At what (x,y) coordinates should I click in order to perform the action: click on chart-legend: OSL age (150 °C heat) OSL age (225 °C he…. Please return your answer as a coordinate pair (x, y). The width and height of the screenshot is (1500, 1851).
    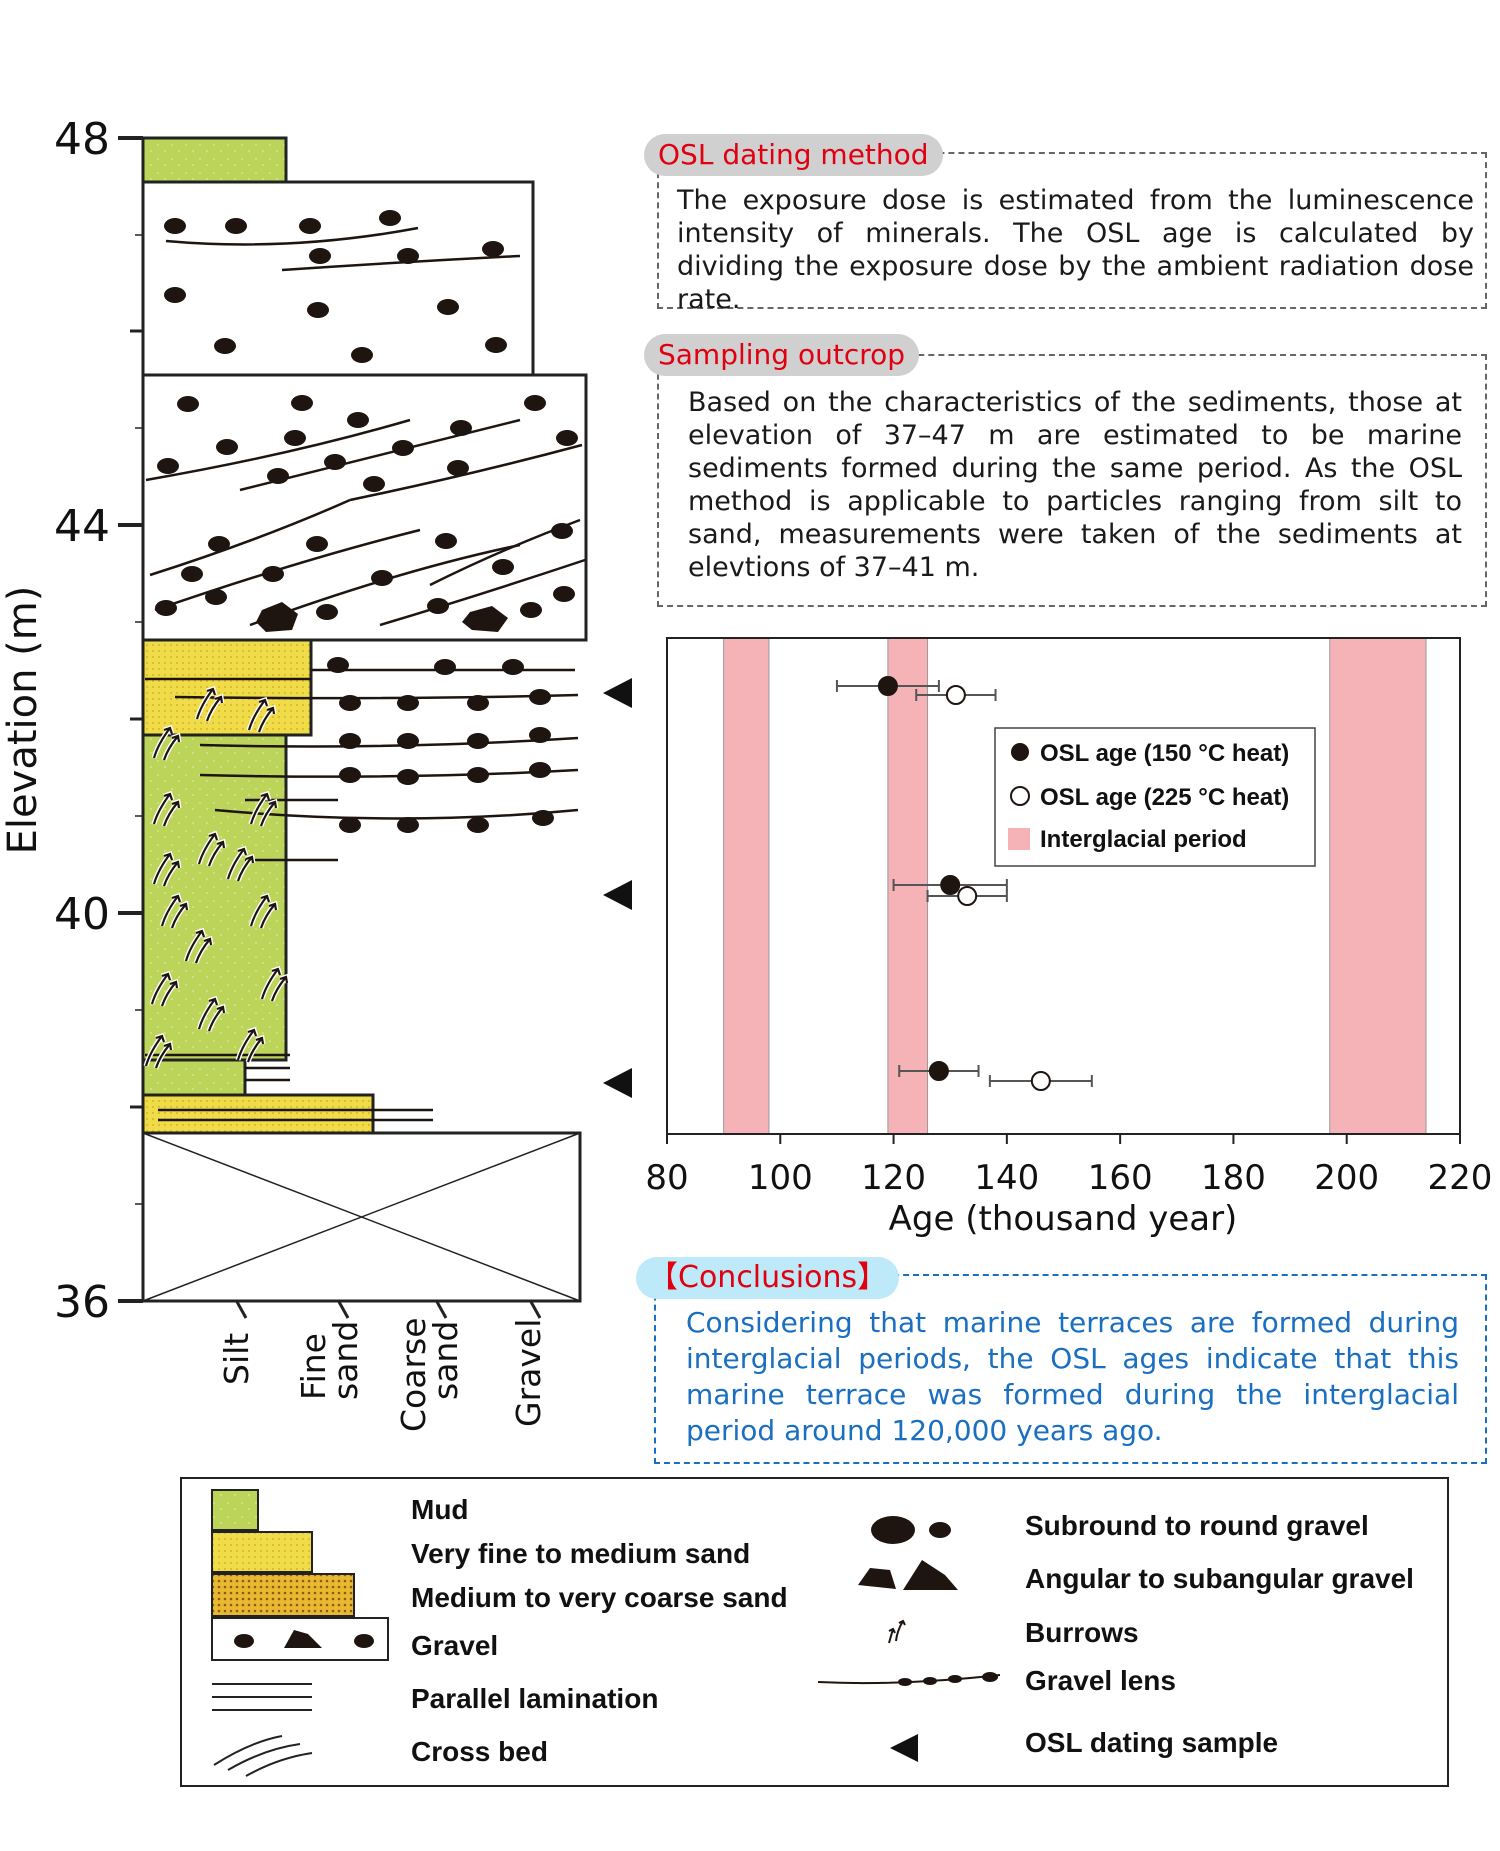
    Looking at the image, I should click on (1155, 797).